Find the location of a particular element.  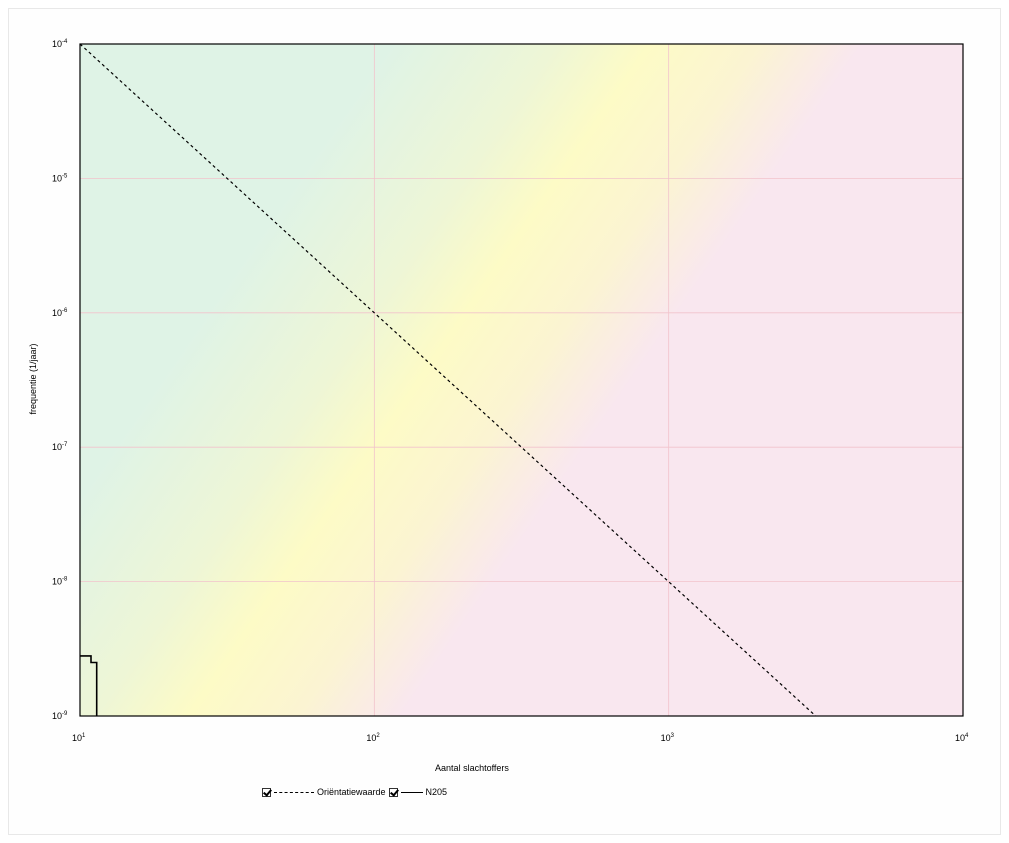

y-tick-exponent: -4 is located at coordinates (65, 42).